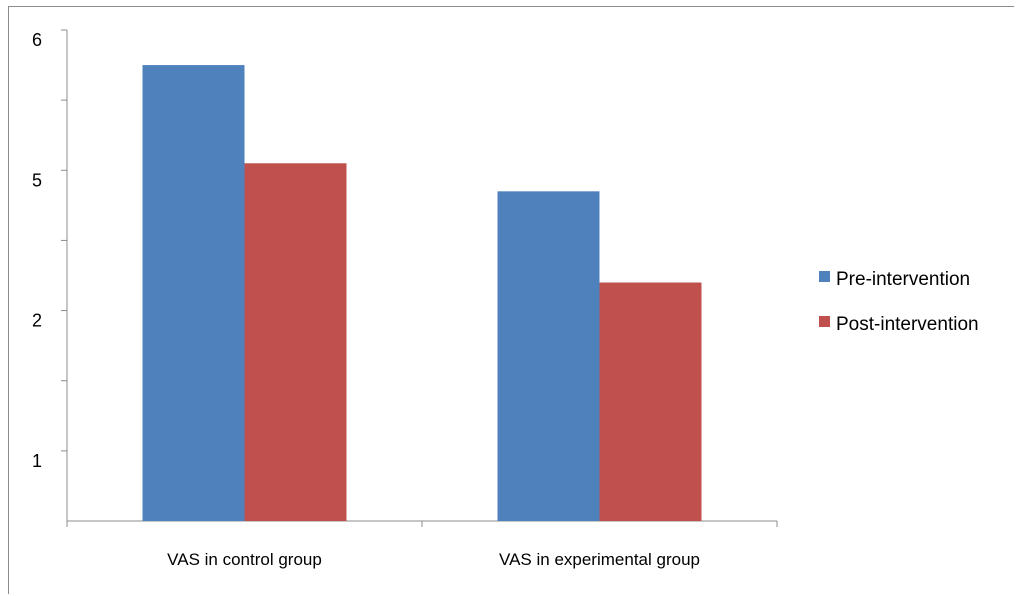 This screenshot has width=1016, height=596. I want to click on x-ticks, so click(422, 524).